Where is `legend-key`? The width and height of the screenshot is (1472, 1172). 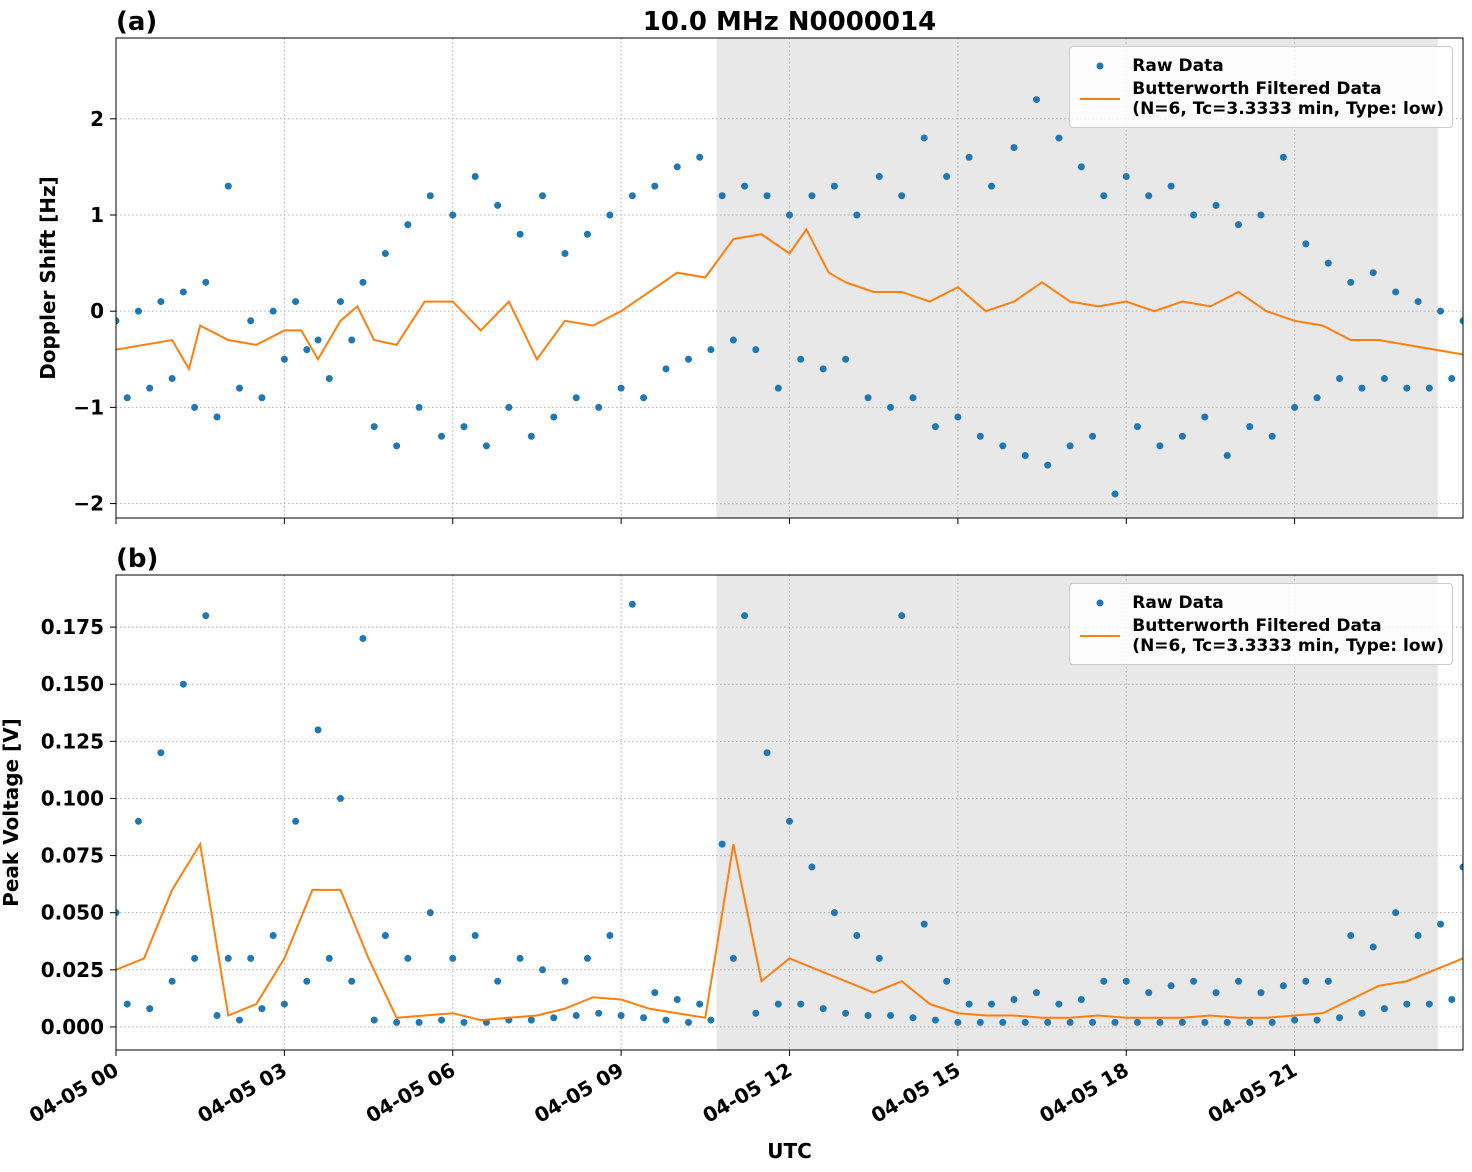 legend-key is located at coordinates (1100, 636).